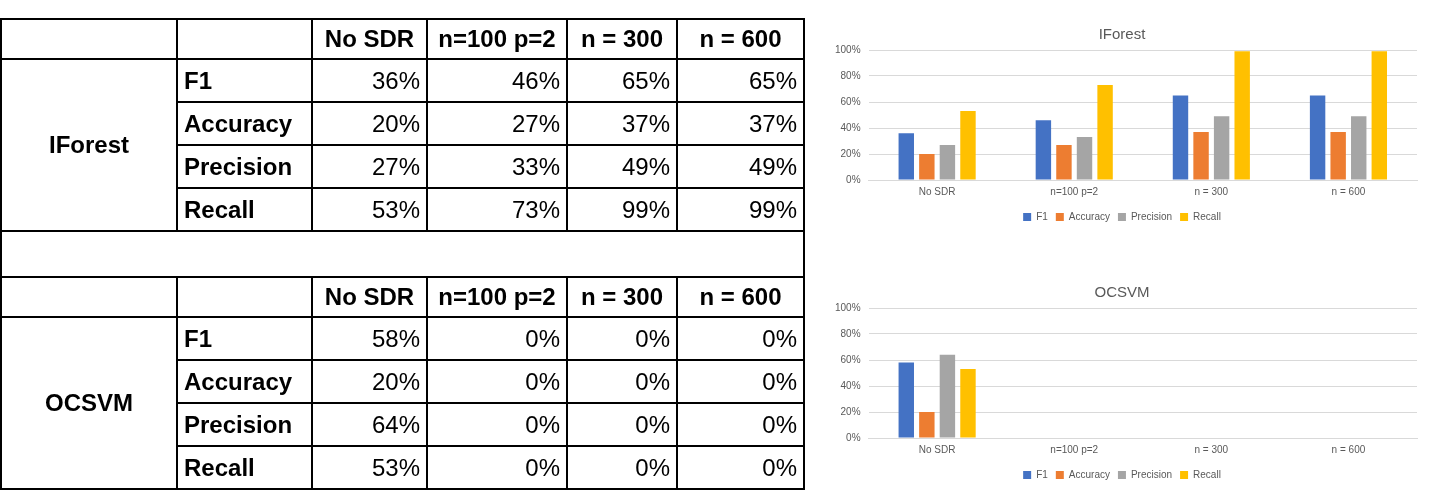 Image resolution: width=1442 pixels, height=492 pixels. What do you see at coordinates (89, 145) in the screenshot?
I see `text: IForest` at bounding box center [89, 145].